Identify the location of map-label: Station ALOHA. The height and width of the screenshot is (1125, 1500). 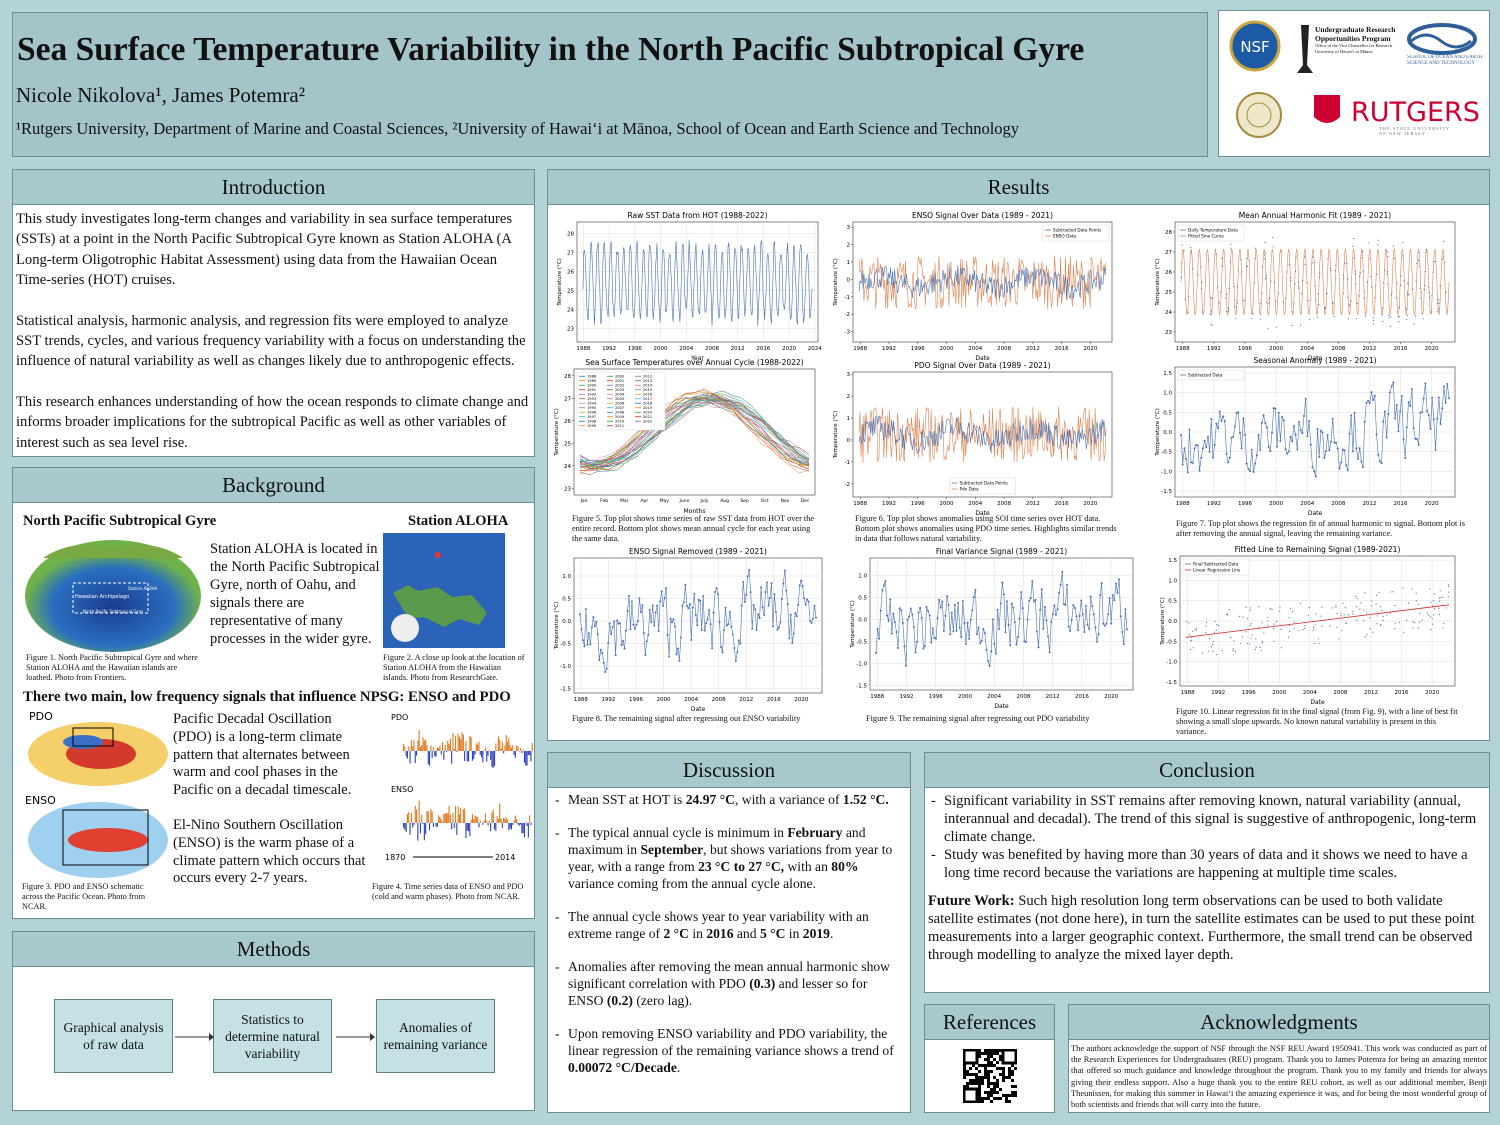
(142, 588).